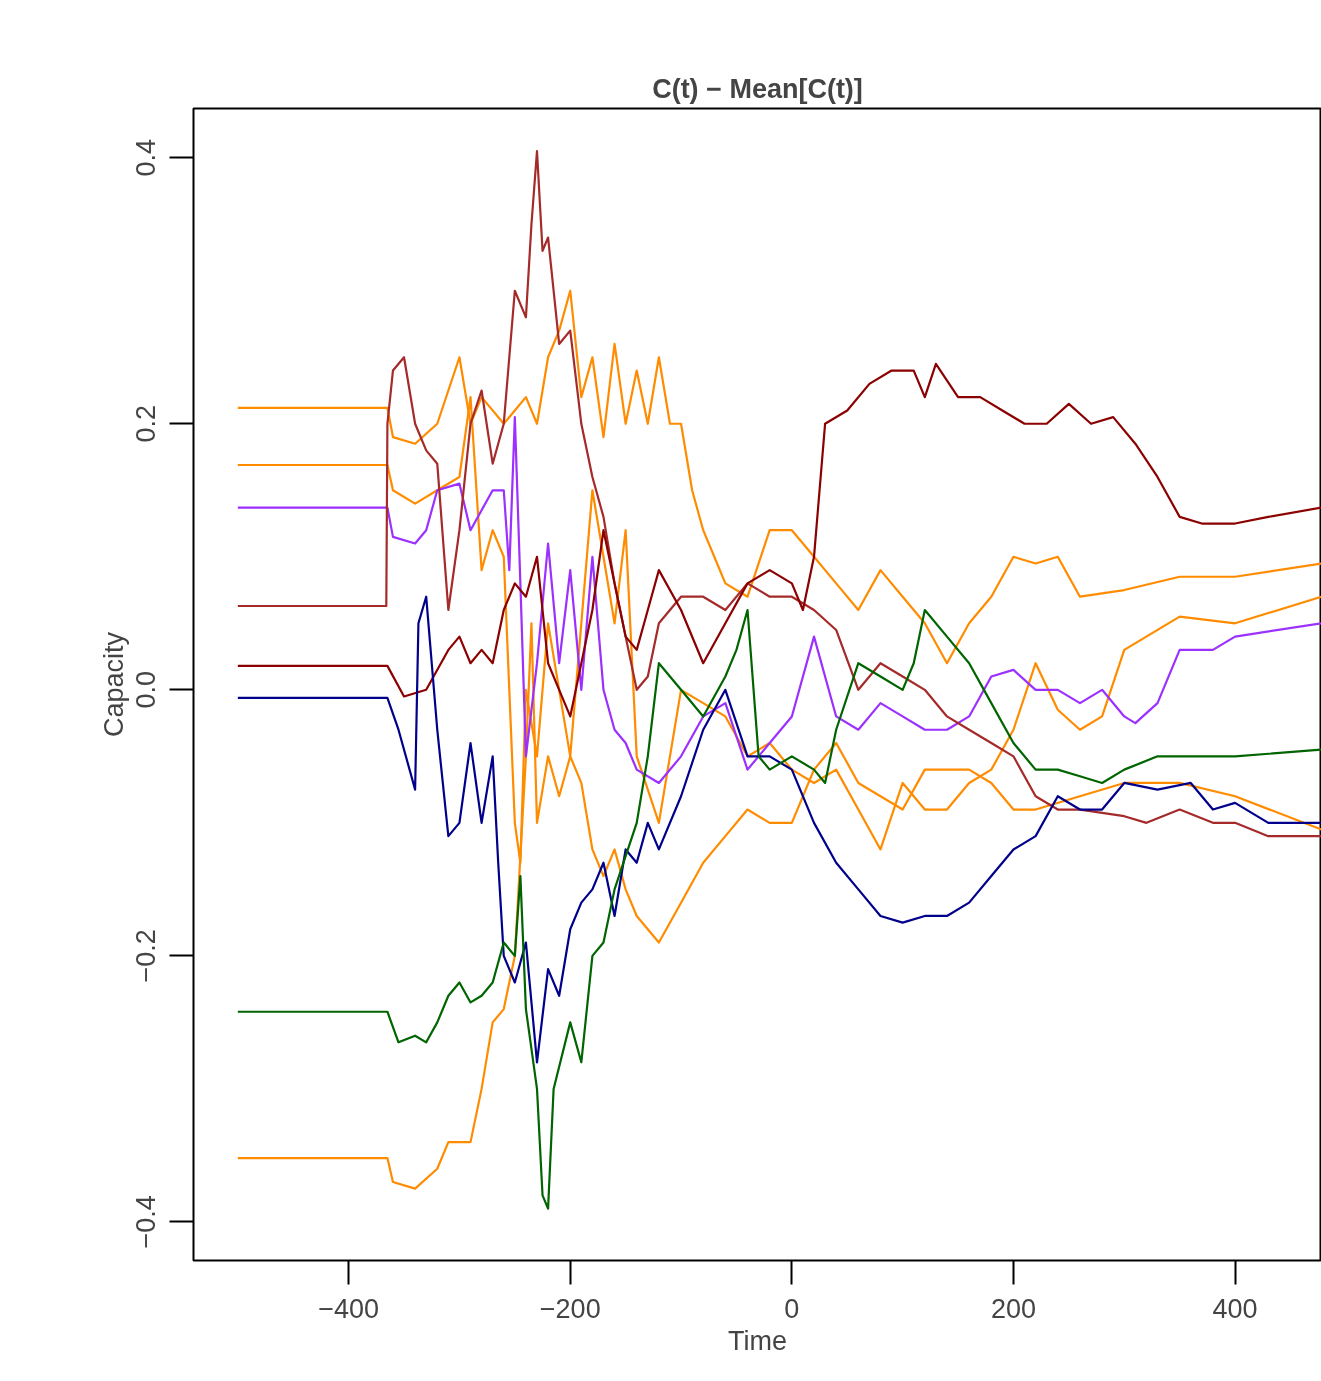 Image resolution: width=1321 pixels, height=1381 pixels. Describe the element at coordinates (146, 690) in the screenshot. I see `y-tick-label: 0.0` at that location.